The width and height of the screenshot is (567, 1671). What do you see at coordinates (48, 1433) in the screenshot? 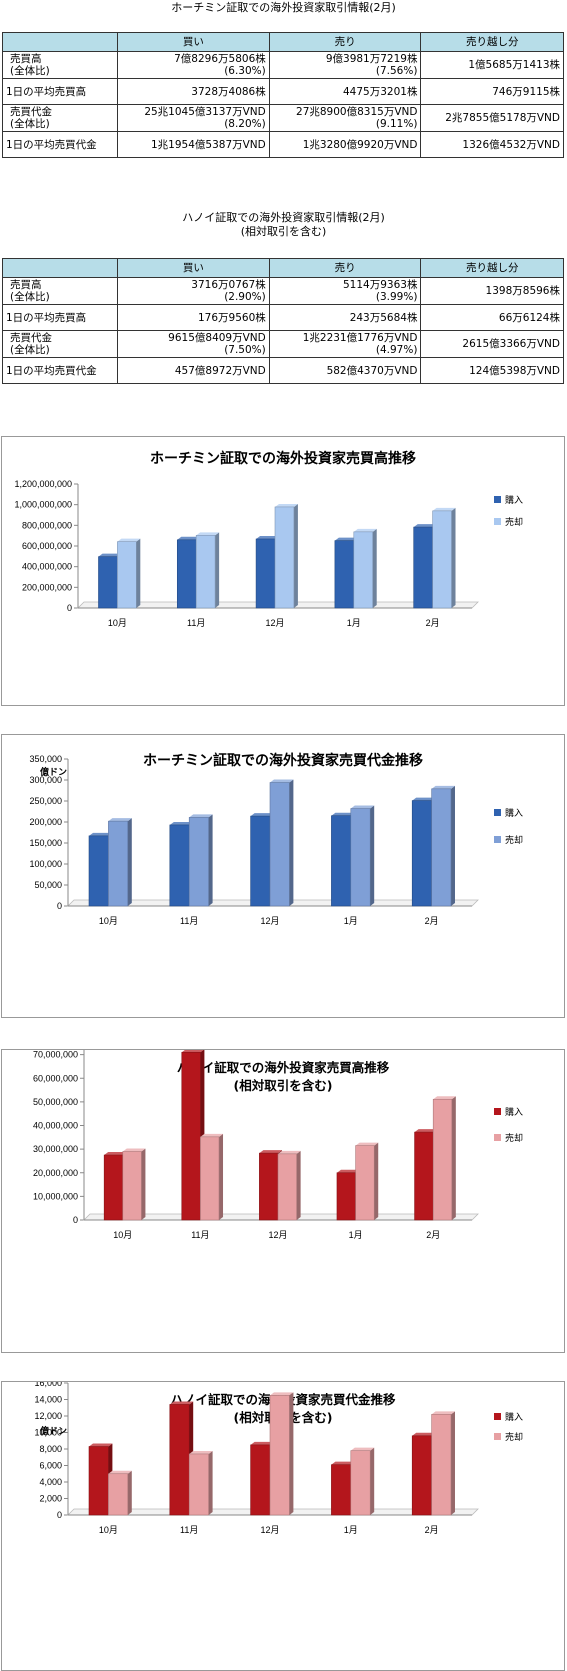
I see `y-tick-label: 10,000` at bounding box center [48, 1433].